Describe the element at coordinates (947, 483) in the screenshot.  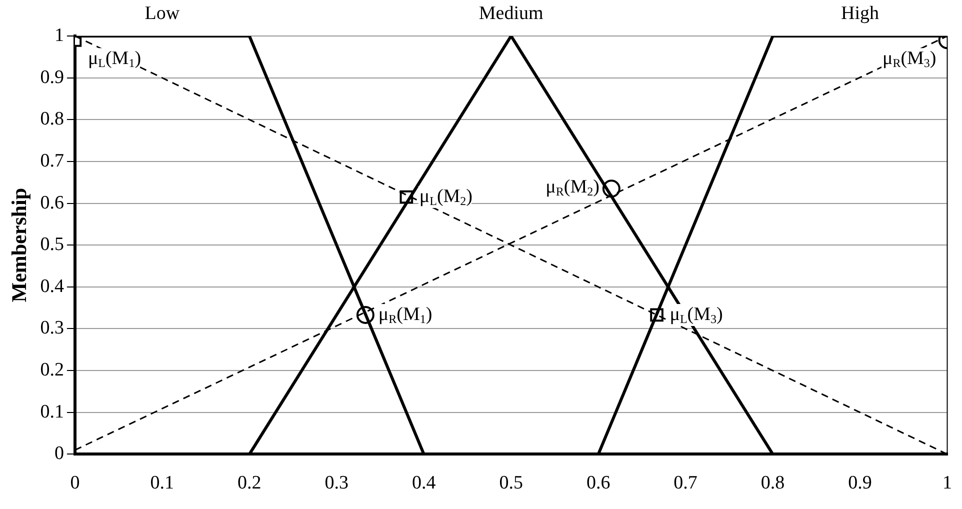
I see `x-tick-label: 1` at that location.